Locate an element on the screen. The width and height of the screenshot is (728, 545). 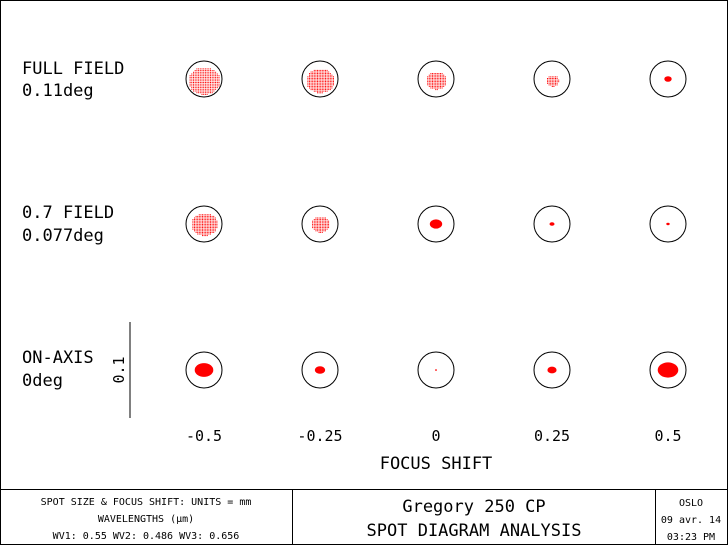
airy-disk-circle is located at coordinates (436, 79).